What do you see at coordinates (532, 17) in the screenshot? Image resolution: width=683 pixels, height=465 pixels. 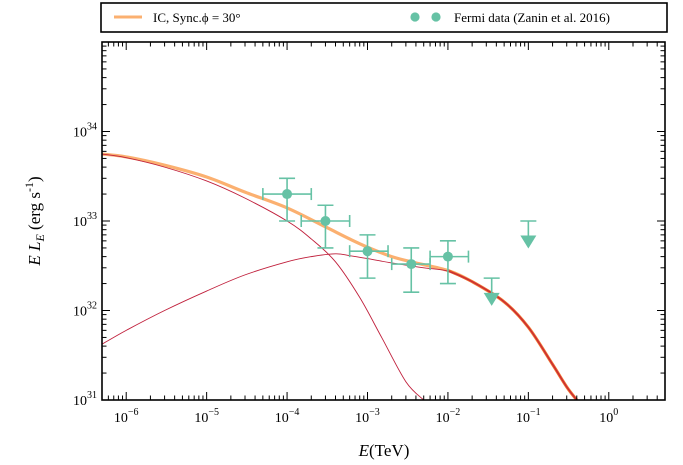 I see `legend-data-label: Fermi data (Zanin et al. 2016)` at bounding box center [532, 17].